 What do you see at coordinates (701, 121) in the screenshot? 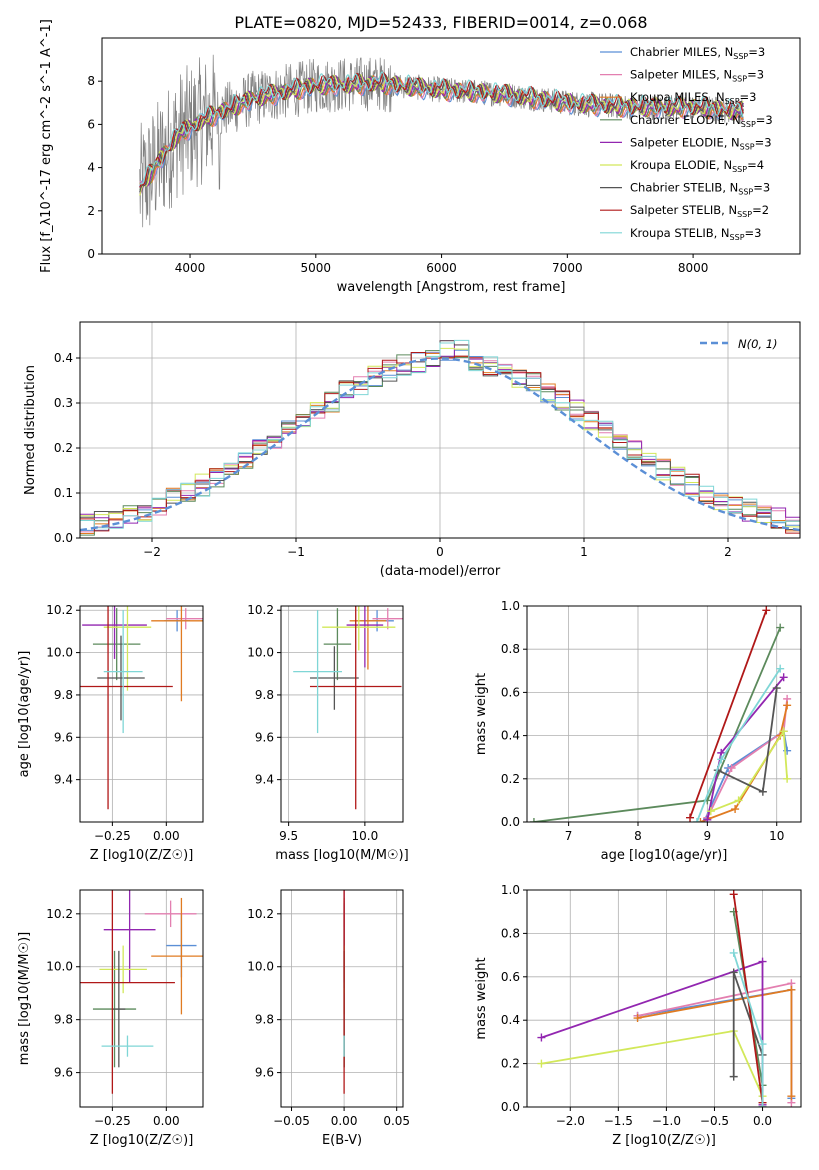
I see `legend-label-3: Chabrier ELODIE, NSSP=3` at bounding box center [701, 121].